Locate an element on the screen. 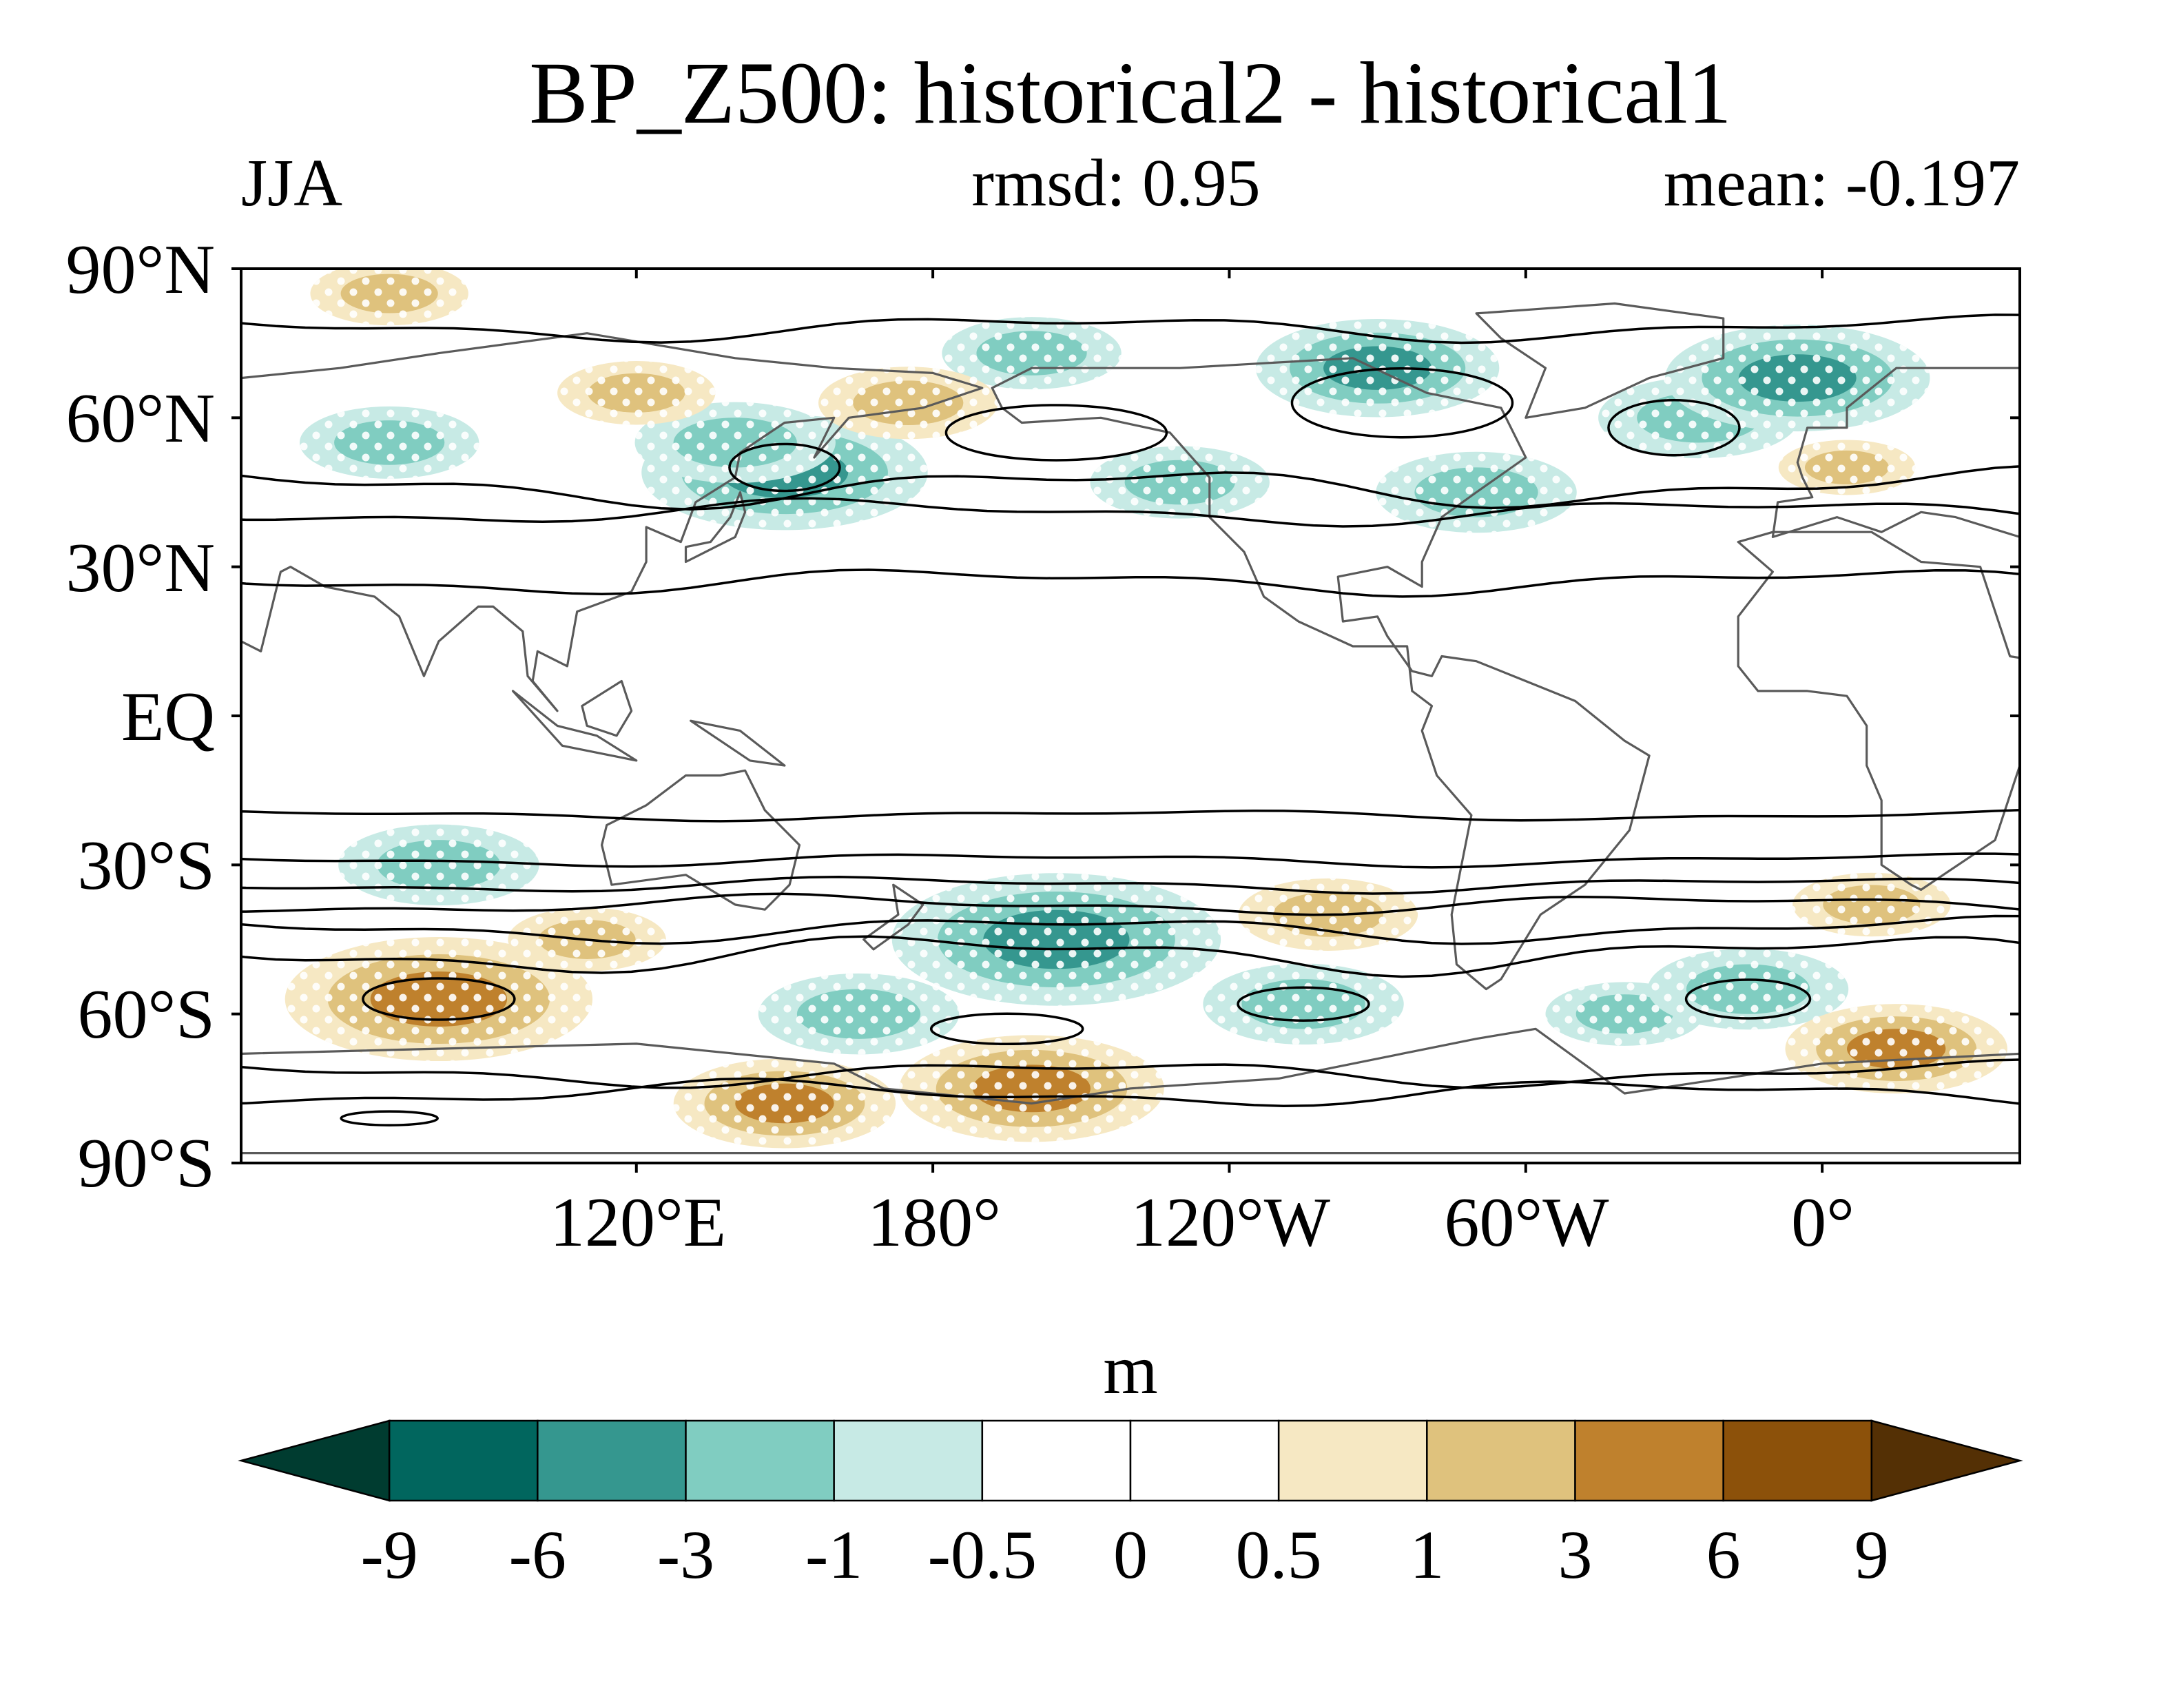  colorbar-units: m is located at coordinates (1130, 1370).